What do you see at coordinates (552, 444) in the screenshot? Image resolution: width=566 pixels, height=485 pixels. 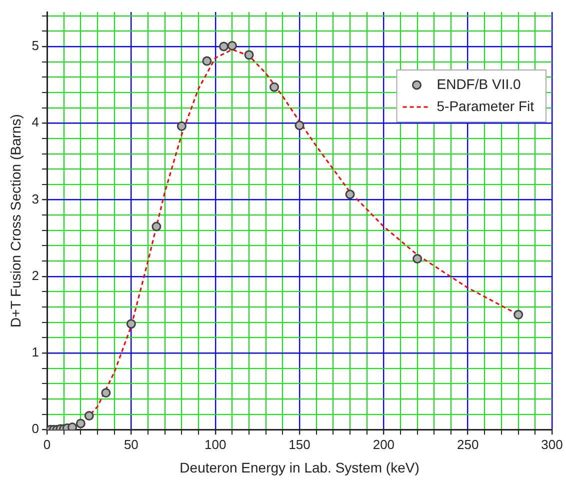 I see `x-tick-label: 300` at bounding box center [552, 444].